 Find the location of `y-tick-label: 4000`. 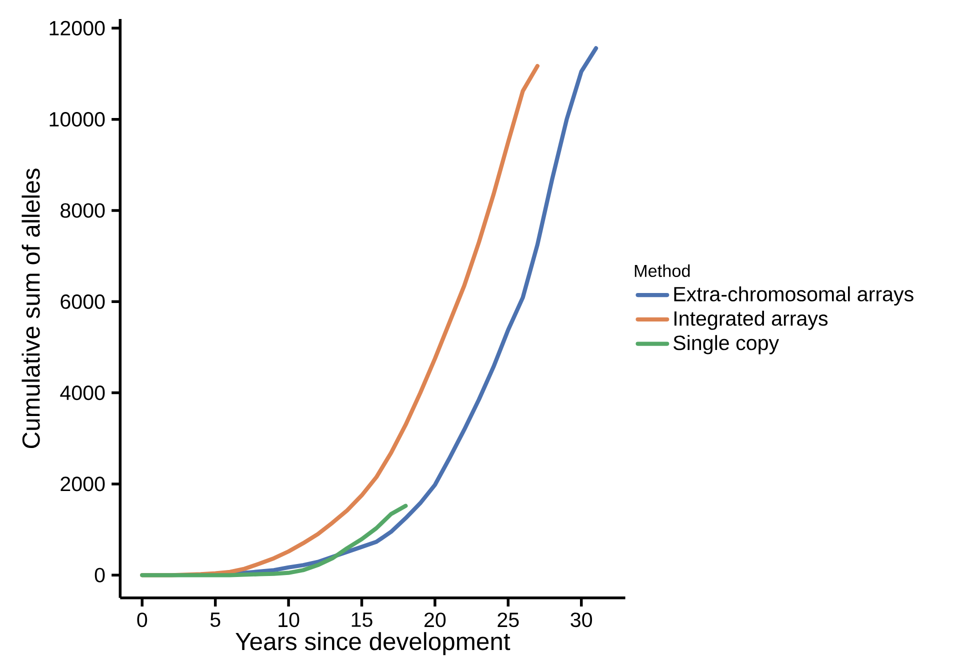

y-tick-label: 4000 is located at coordinates (82, 393).